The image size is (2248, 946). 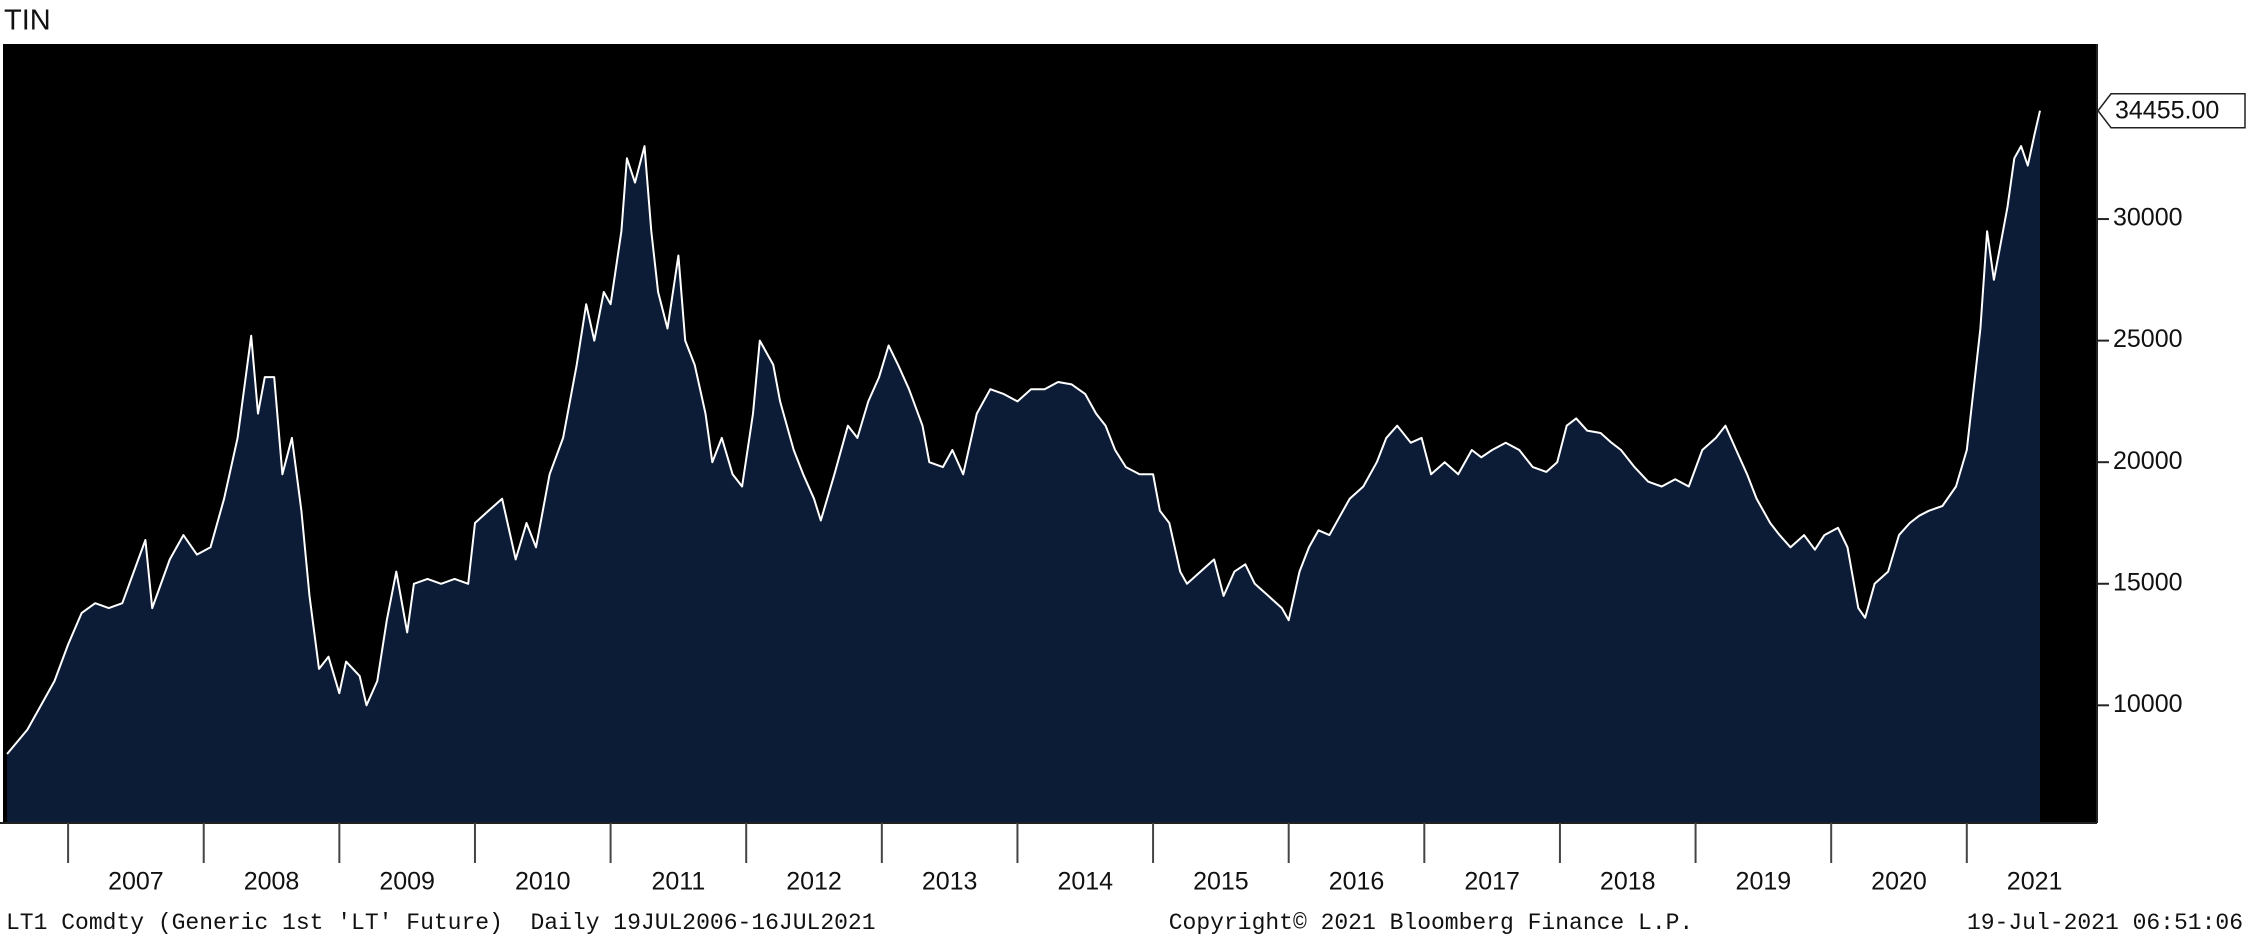 I want to click on y-tick-label: 25000, so click(x=2148, y=339).